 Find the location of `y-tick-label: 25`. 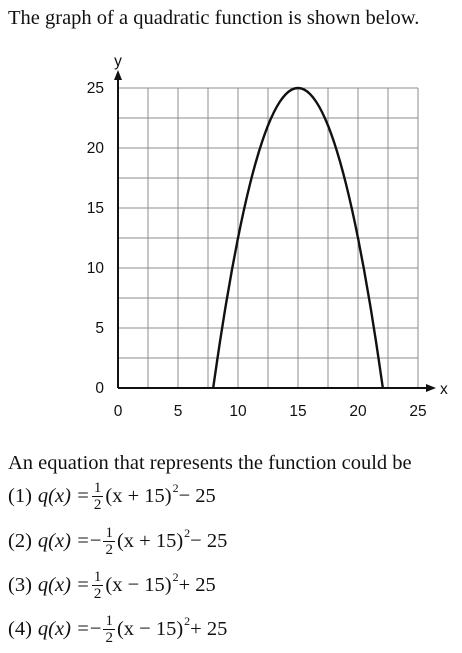

y-tick-label: 25 is located at coordinates (95, 88).